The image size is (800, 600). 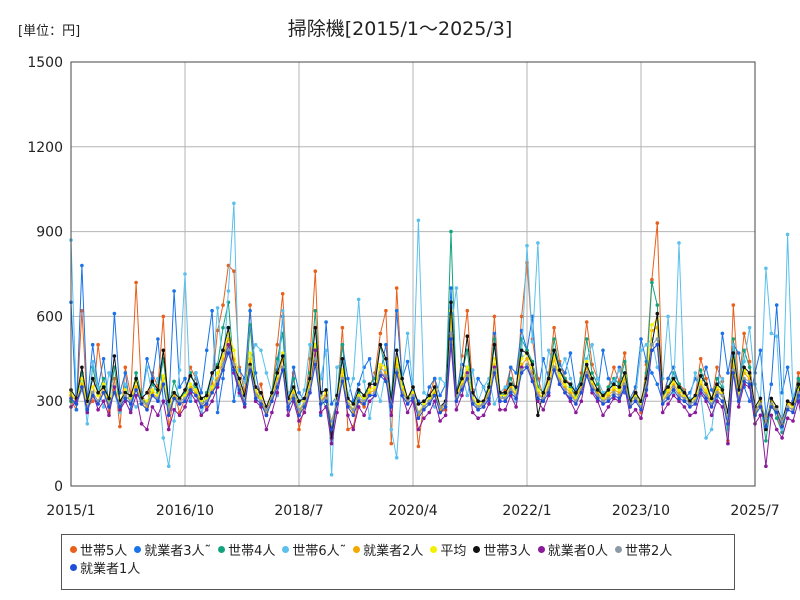 What do you see at coordinates (178, 551) in the screenshot?
I see `legend-label: 就業者3人˜` at bounding box center [178, 551].